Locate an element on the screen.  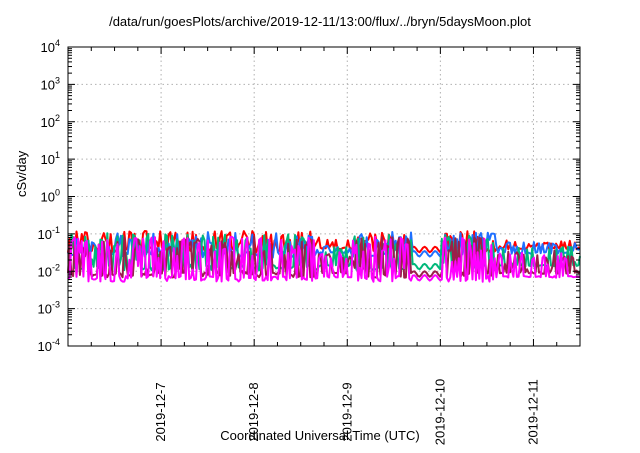
y-tick-label: 10⁻¹ is located at coordinates (49, 233).